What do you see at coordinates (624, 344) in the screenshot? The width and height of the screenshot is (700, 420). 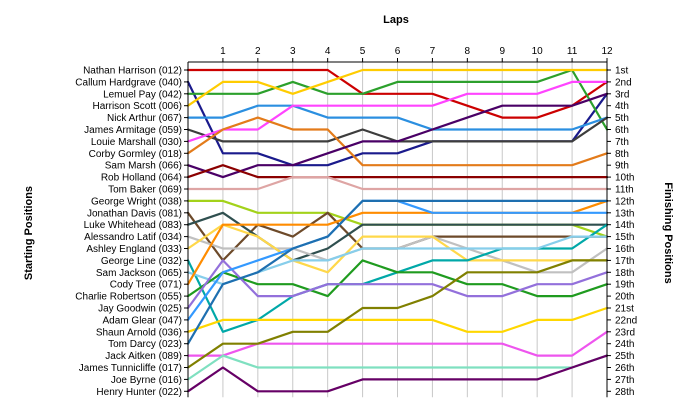 I see `finishing-position-label-24: 24th` at bounding box center [624, 344].